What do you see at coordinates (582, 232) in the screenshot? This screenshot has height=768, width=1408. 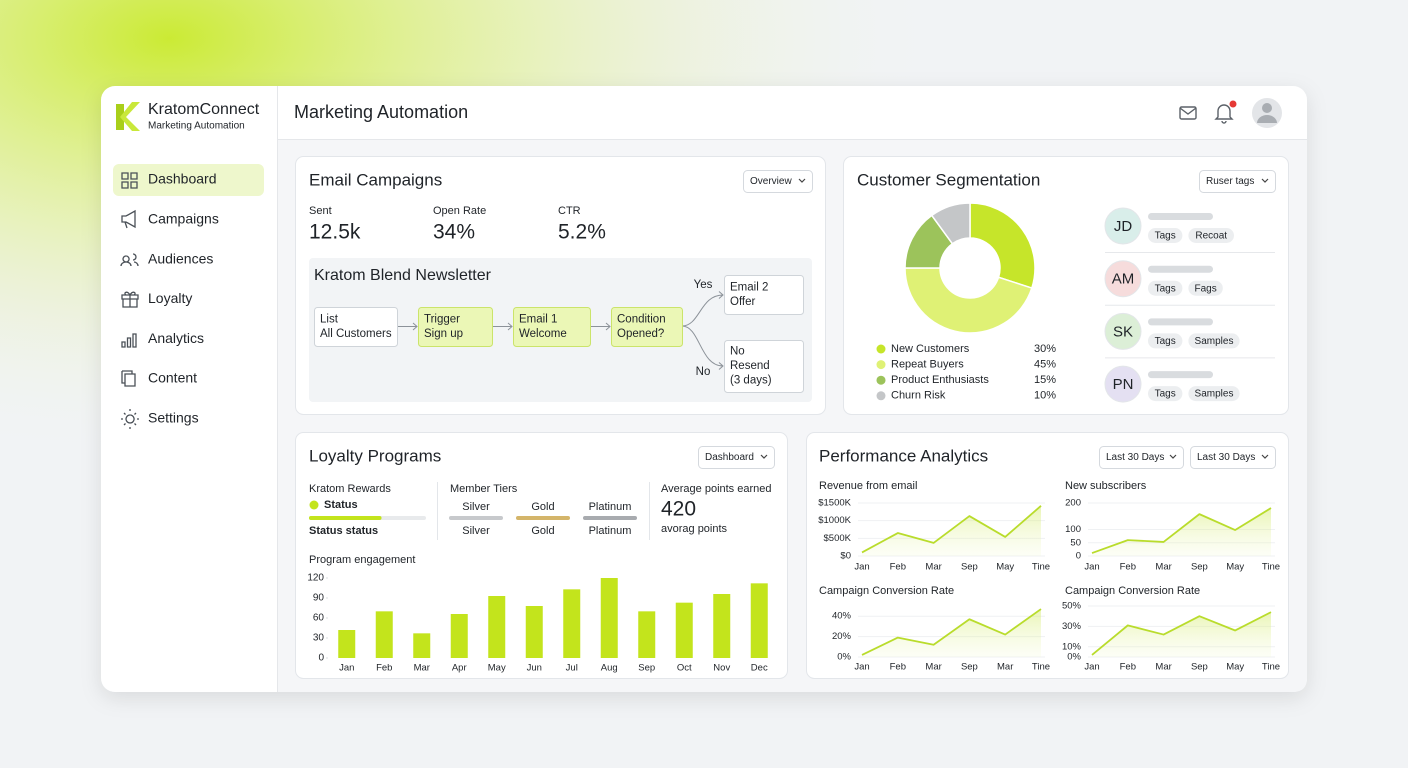 I see `stat-value: 5.2%` at bounding box center [582, 232].